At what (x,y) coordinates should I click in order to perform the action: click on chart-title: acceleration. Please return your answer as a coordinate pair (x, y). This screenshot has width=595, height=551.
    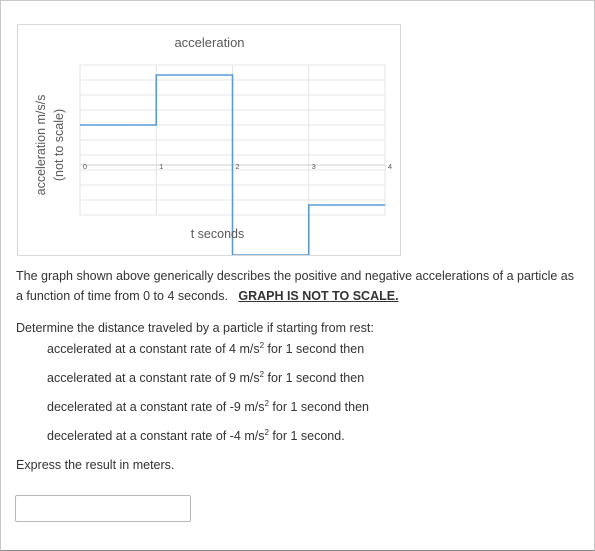
    Looking at the image, I should click on (209, 42).